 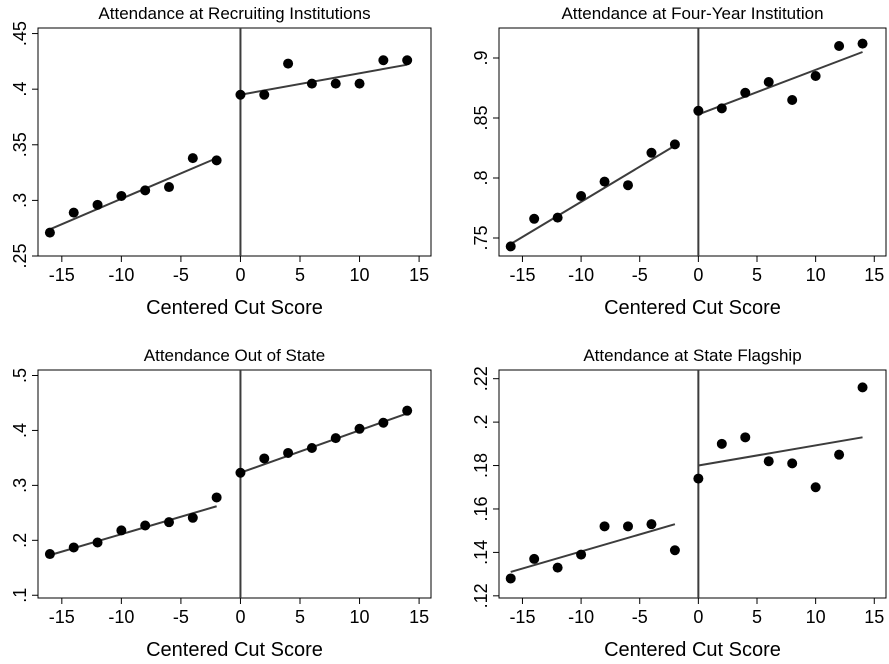 What do you see at coordinates (20, 540) in the screenshot?
I see `y-tick-label: .2` at bounding box center [20, 540].